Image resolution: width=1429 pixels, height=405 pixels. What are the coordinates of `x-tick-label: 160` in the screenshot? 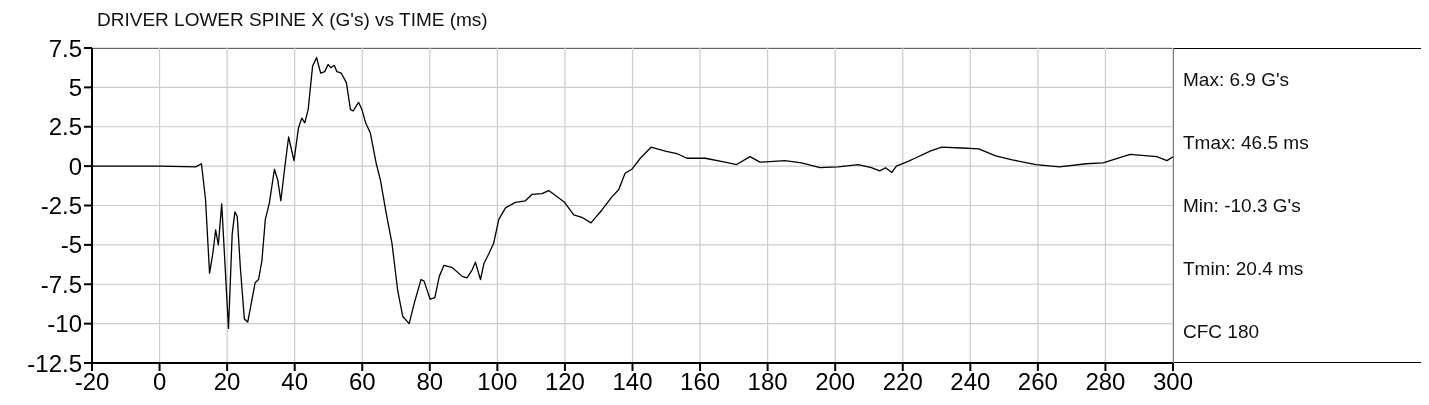 It's located at (700, 382).